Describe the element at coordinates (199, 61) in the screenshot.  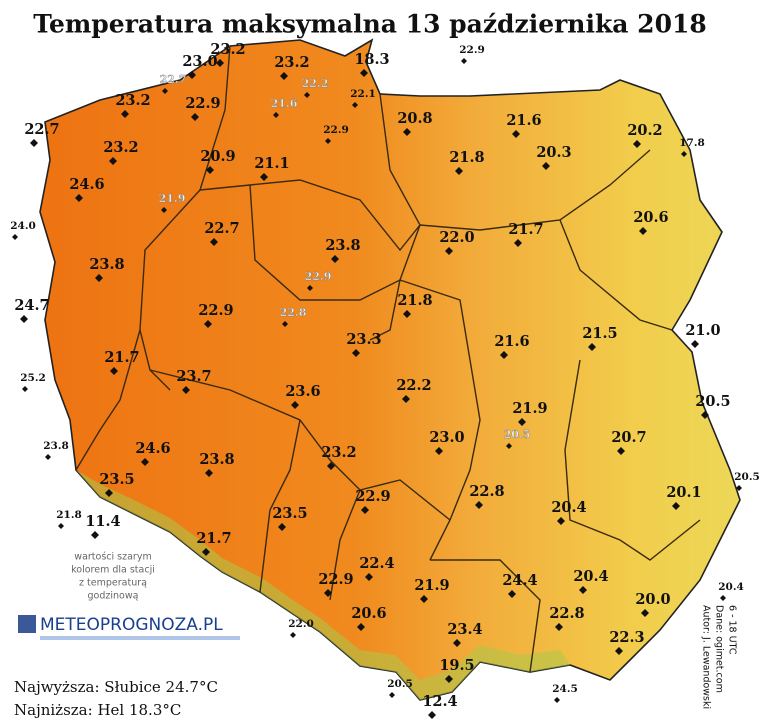
I see `station-value: 23.0` at that location.